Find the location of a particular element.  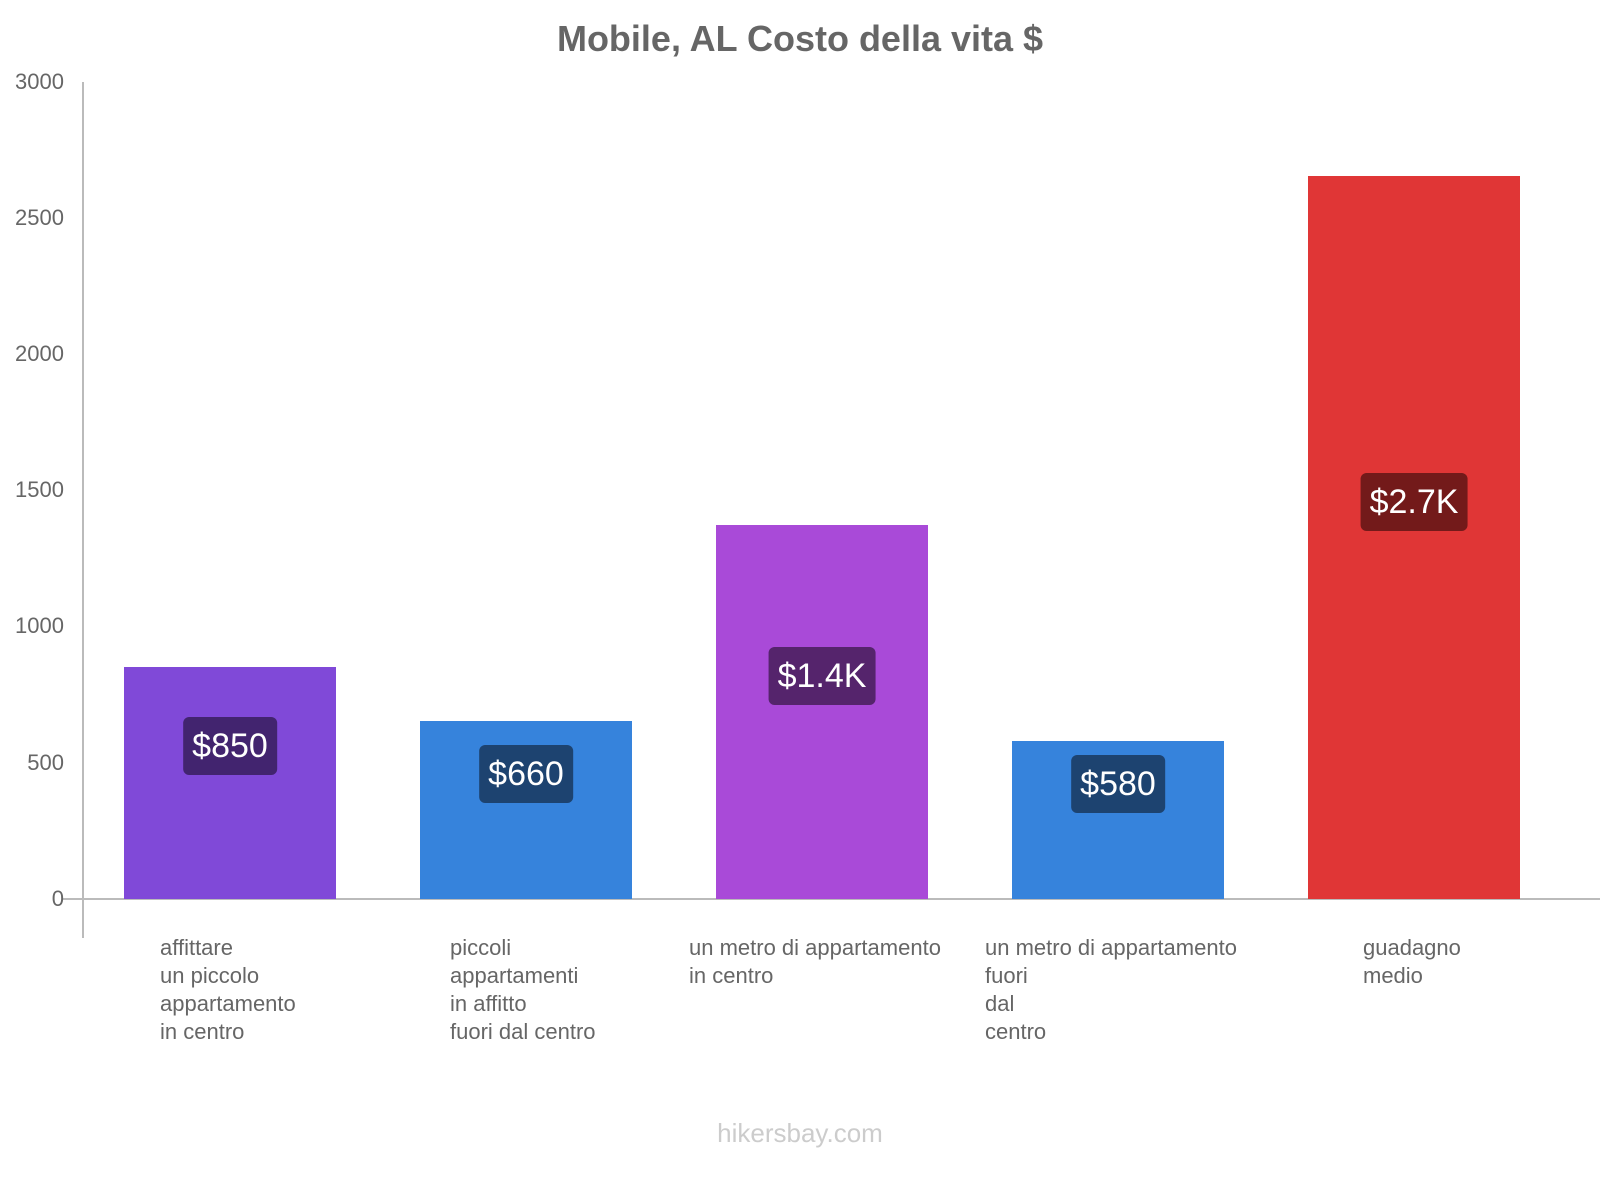

x-label-guadagno-medio: guadagno medio is located at coordinates (1412, 961).